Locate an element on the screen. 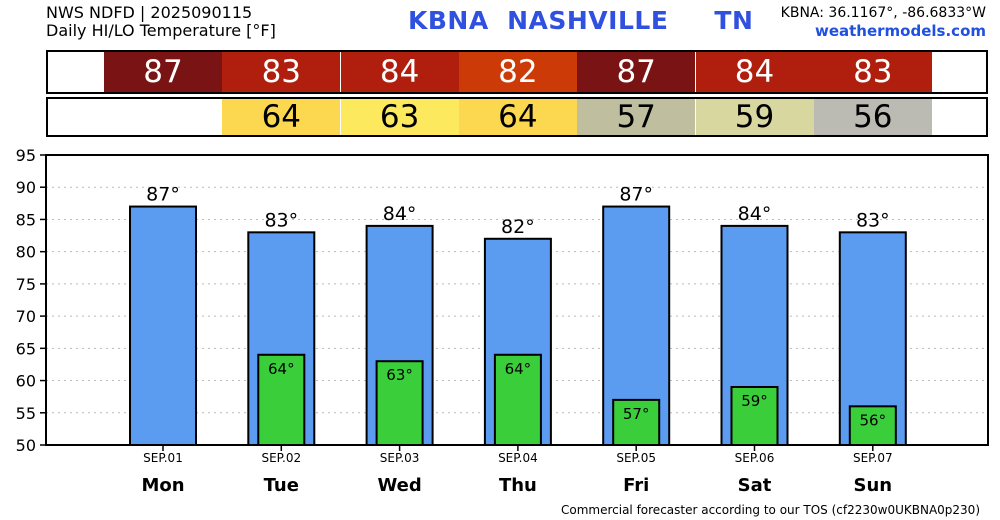 The width and height of the screenshot is (1000, 520). weekday-label: Fri is located at coordinates (636, 485).